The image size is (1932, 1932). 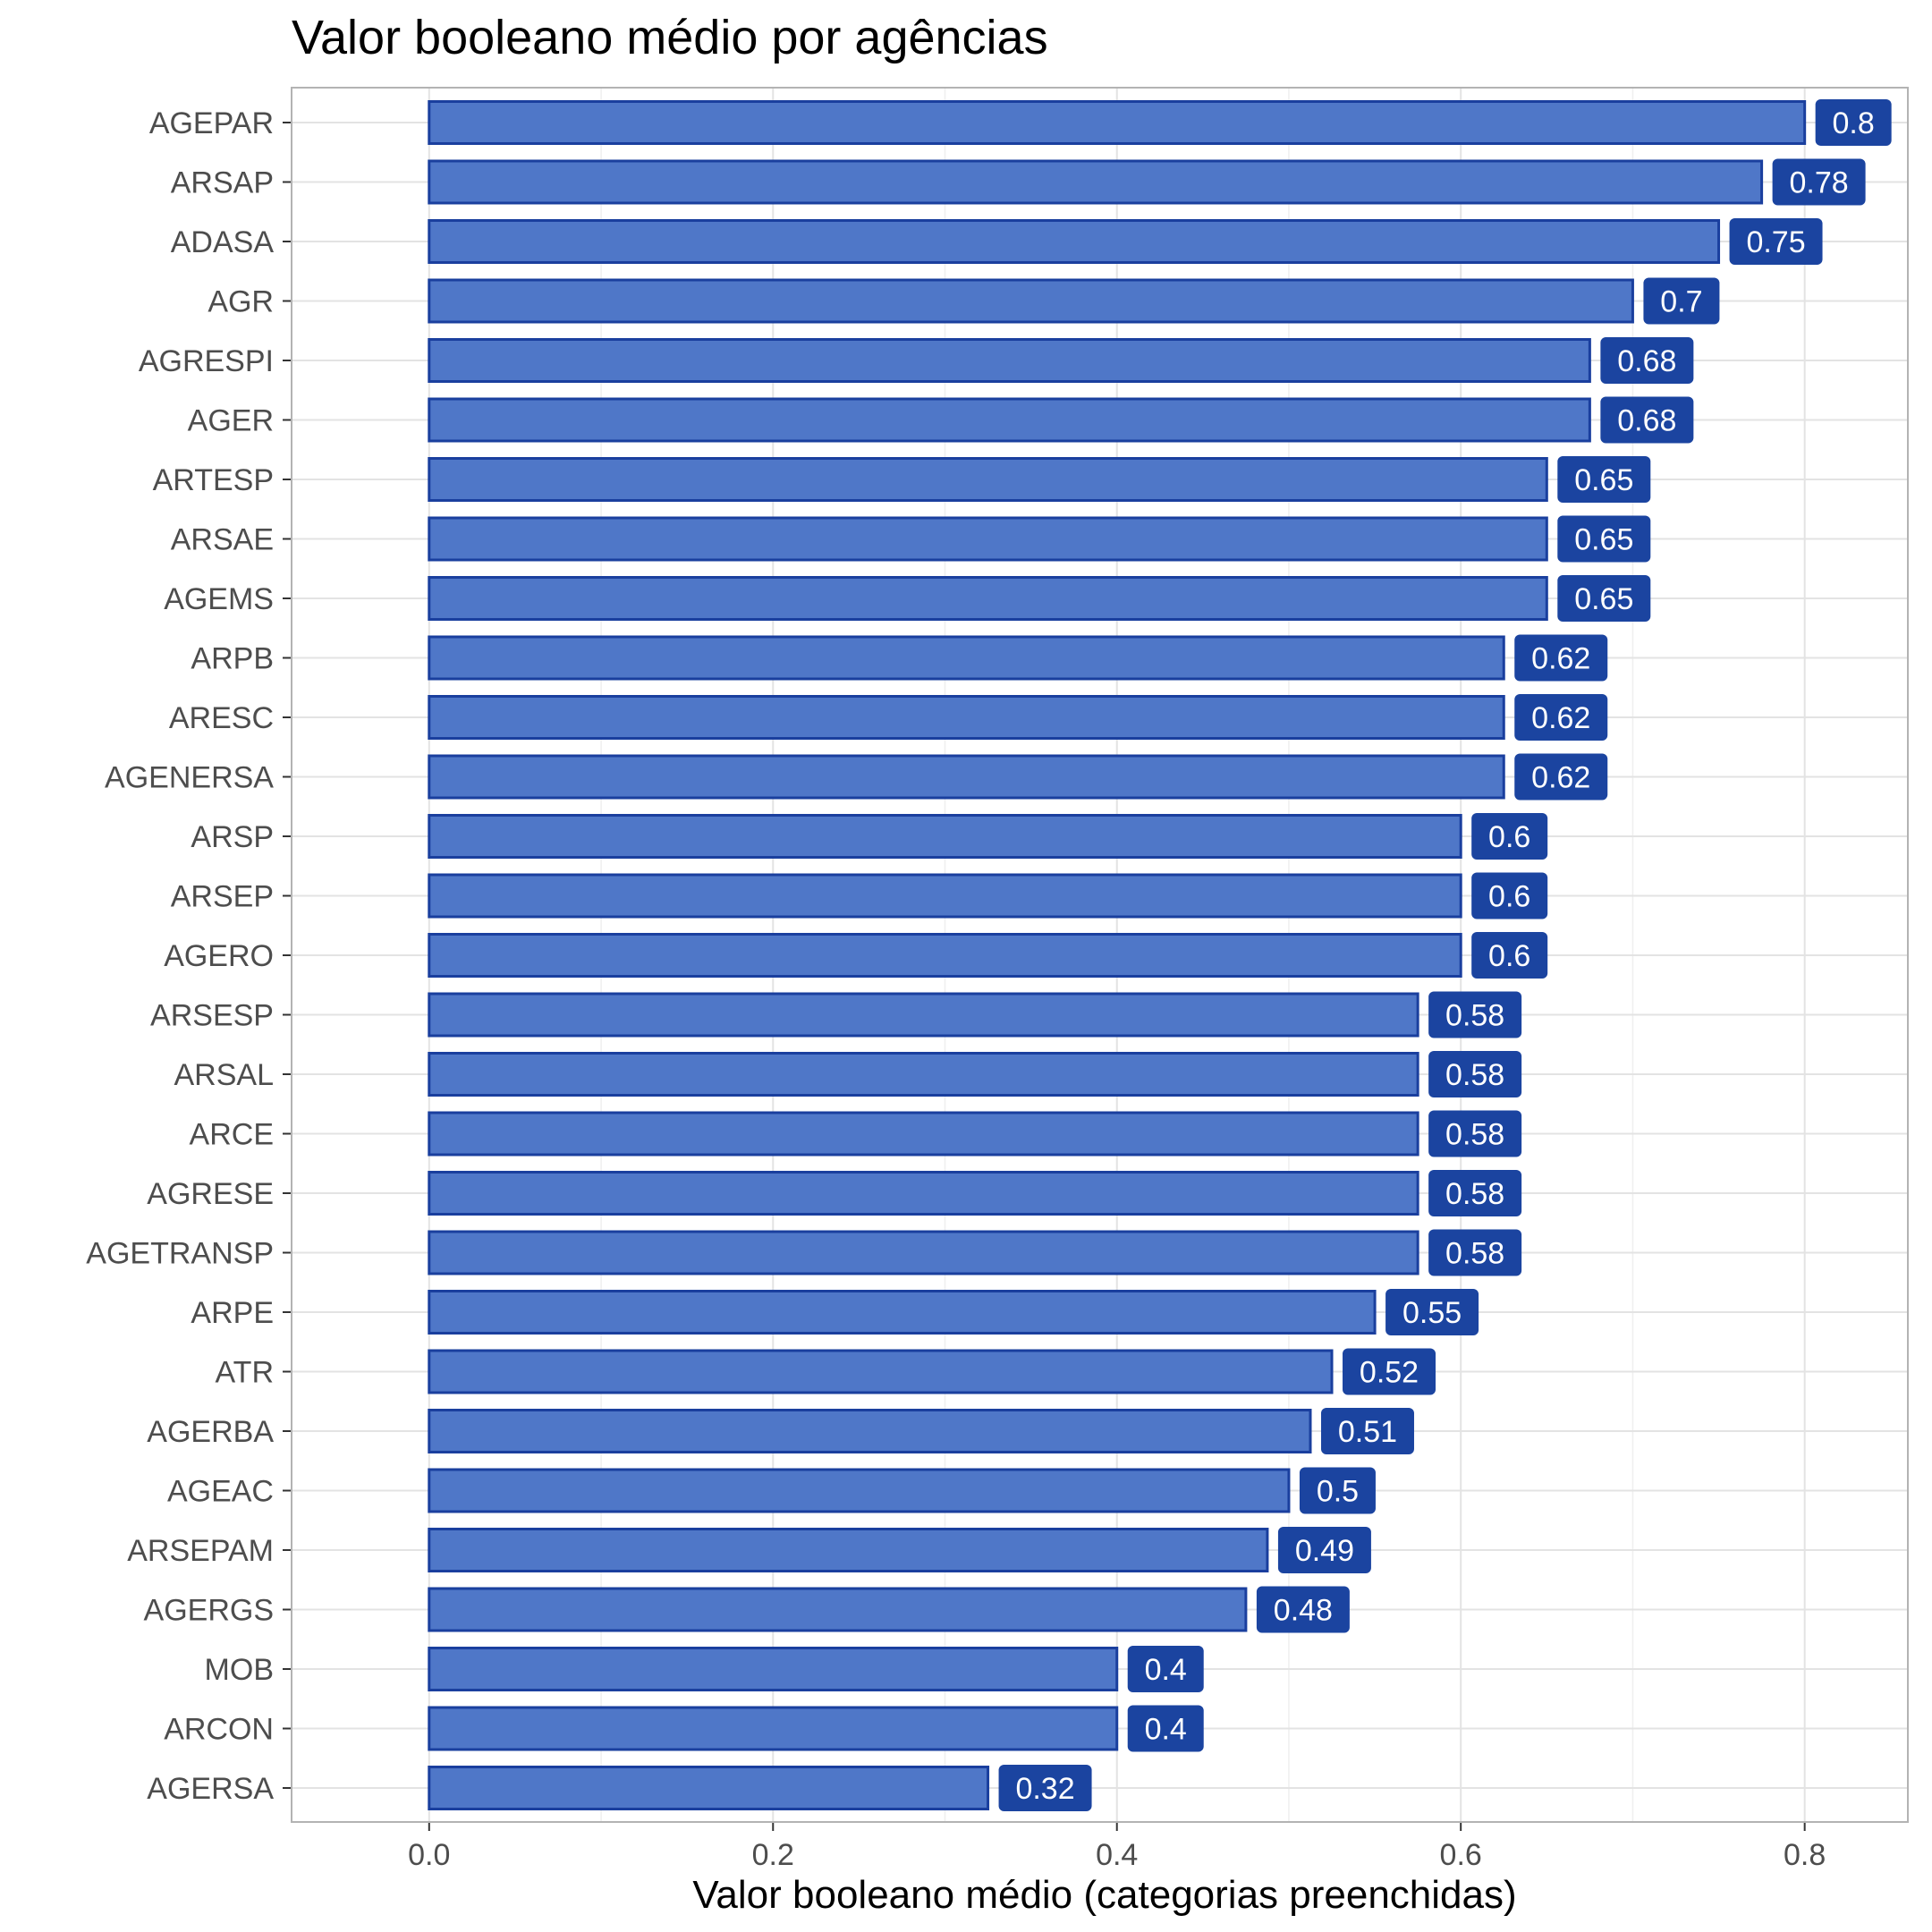 What do you see at coordinates (1681, 302) in the screenshot?
I see `value-label: 0.7` at bounding box center [1681, 302].